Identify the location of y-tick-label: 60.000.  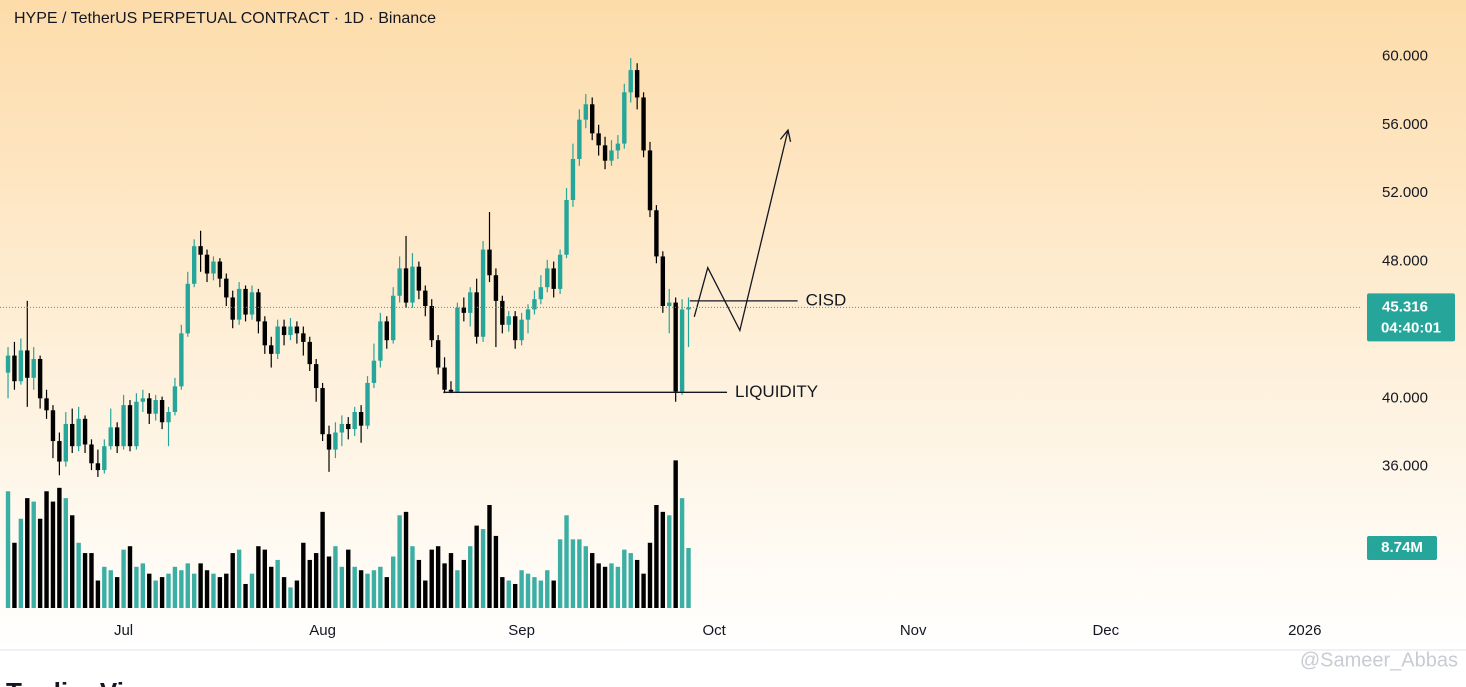
(1405, 55).